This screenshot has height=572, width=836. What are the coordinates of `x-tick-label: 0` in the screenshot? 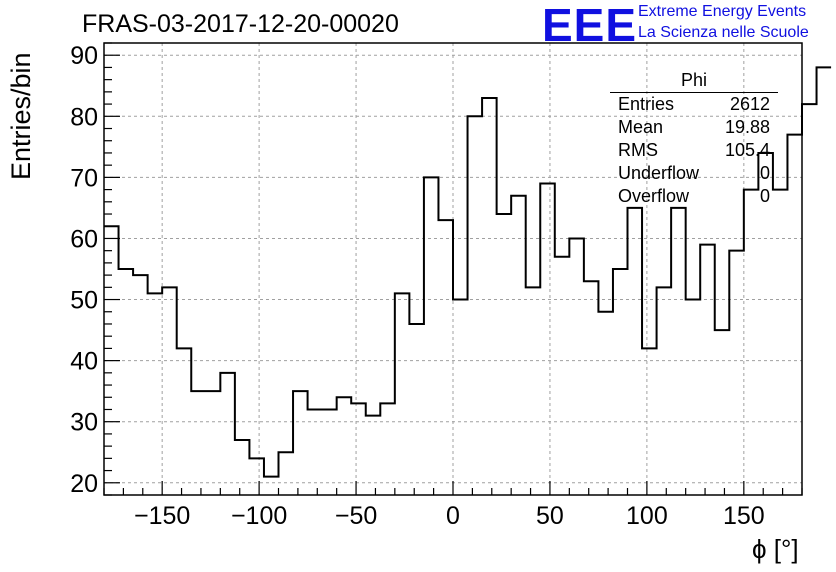 It's located at (453, 516).